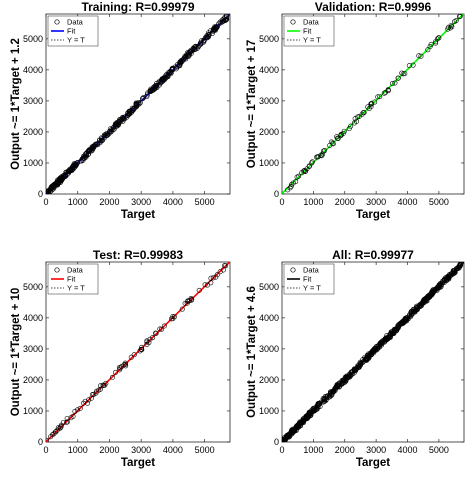 The image size is (474, 479). What do you see at coordinates (276, 442) in the screenshot?
I see `all-ytick-label: 0` at bounding box center [276, 442].